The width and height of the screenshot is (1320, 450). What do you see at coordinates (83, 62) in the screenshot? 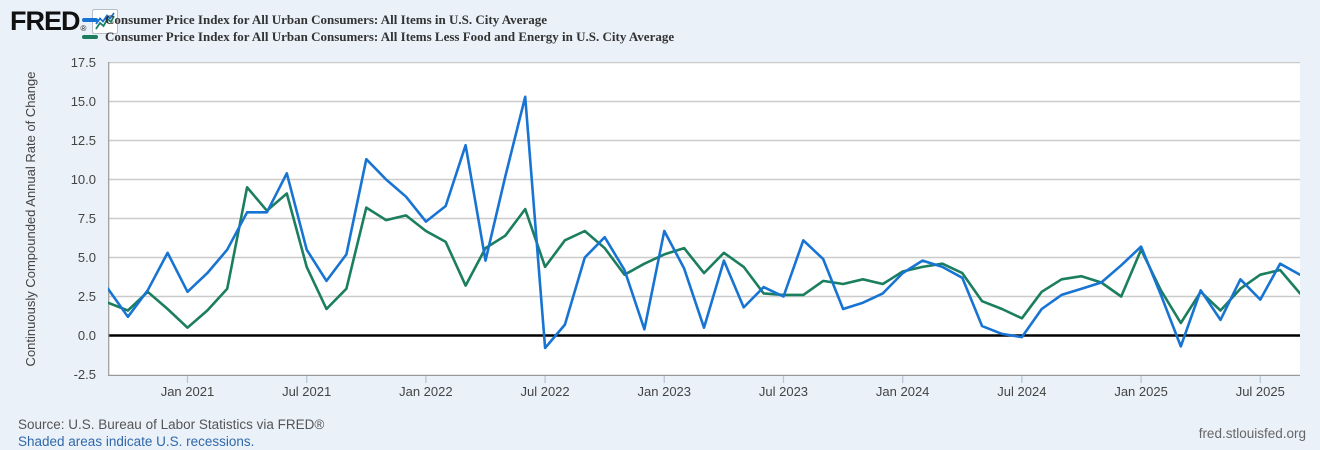
I see `y-tick-label: 17.5` at bounding box center [83, 62].